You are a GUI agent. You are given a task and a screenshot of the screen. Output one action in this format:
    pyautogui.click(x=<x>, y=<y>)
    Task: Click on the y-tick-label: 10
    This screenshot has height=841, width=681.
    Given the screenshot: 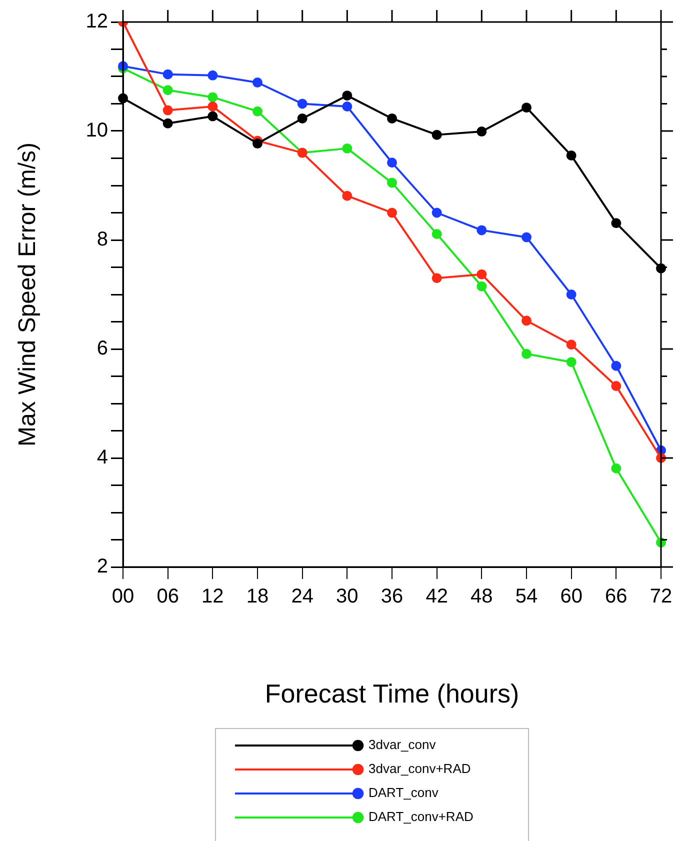 What is the action you would take?
    pyautogui.click(x=97, y=131)
    